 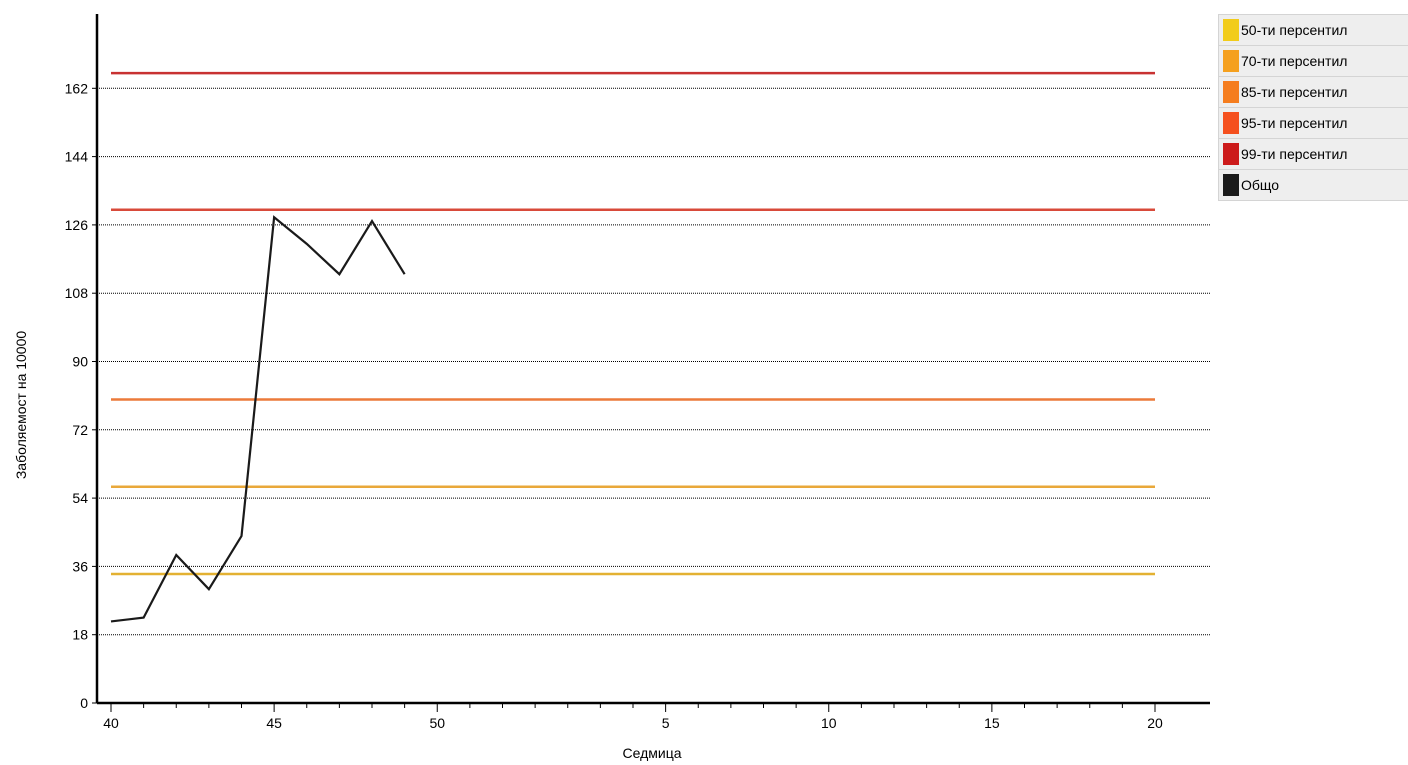 What do you see at coordinates (829, 723) in the screenshot?
I see `x-tick-label: 10` at bounding box center [829, 723].